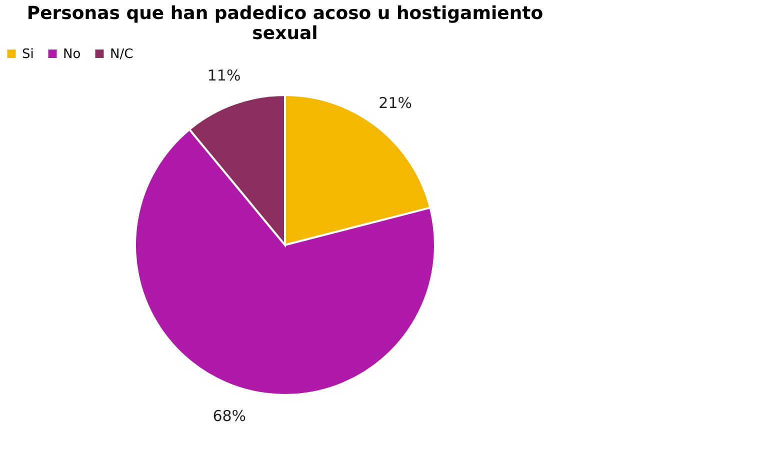 Image resolution: width=769 pixels, height=465 pixels. What do you see at coordinates (122, 54) in the screenshot?
I see `legend-label: N/C` at bounding box center [122, 54].